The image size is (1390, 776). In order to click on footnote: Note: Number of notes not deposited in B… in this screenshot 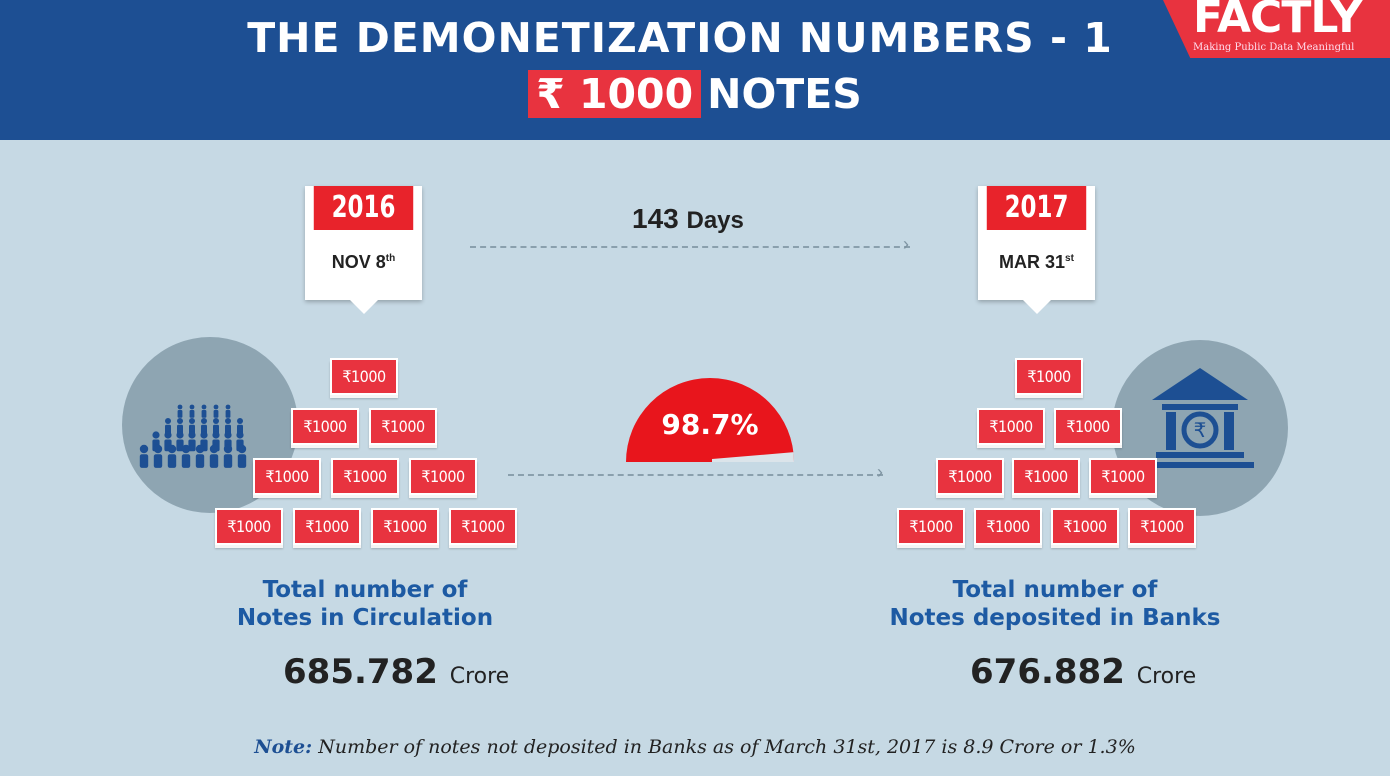, I will do `click(695, 747)`.